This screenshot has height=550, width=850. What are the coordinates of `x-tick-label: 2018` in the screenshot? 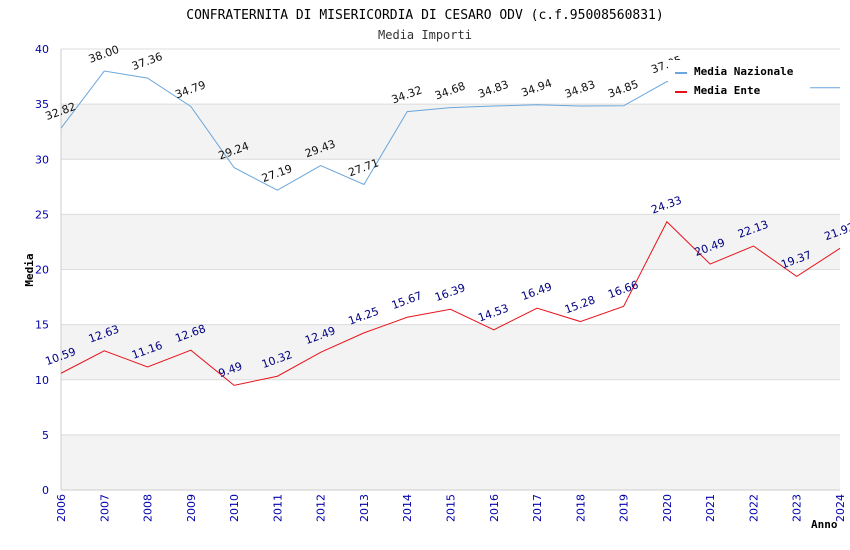 It's located at (580, 508).